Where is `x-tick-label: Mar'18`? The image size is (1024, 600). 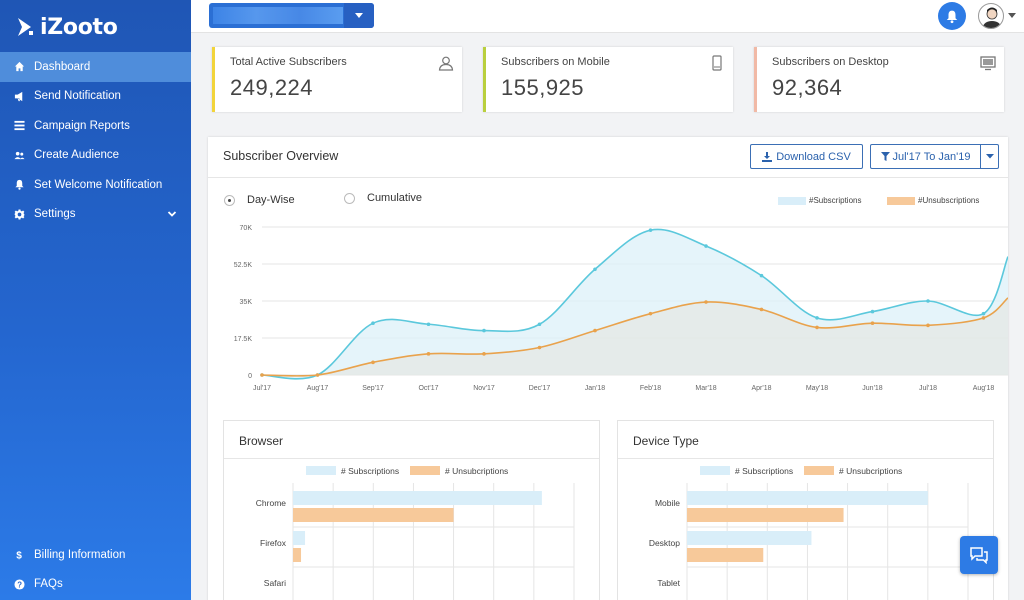
x-tick-label: Mar'18 is located at coordinates (705, 388).